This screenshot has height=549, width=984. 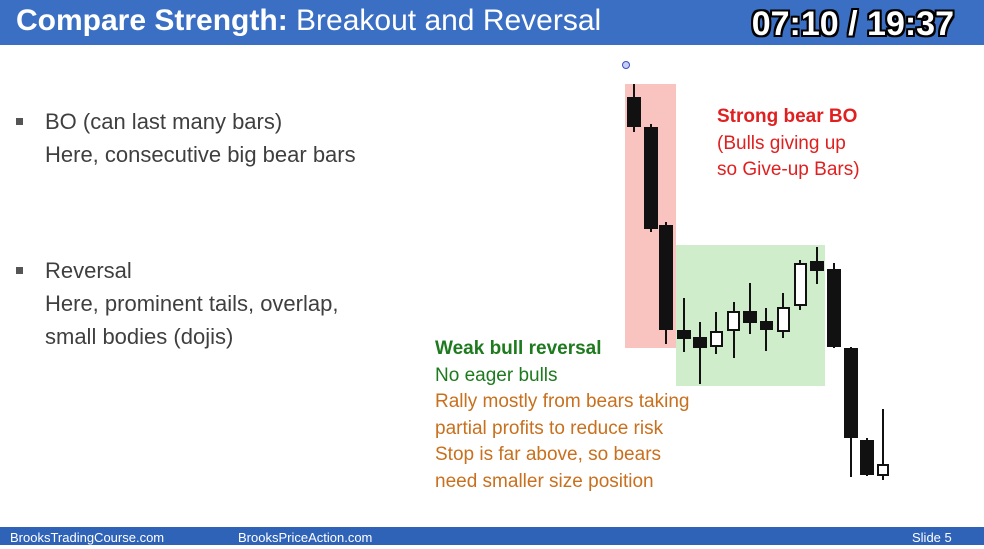 I want to click on bull-annotation-line: need smaller size position, so click(x=544, y=481).